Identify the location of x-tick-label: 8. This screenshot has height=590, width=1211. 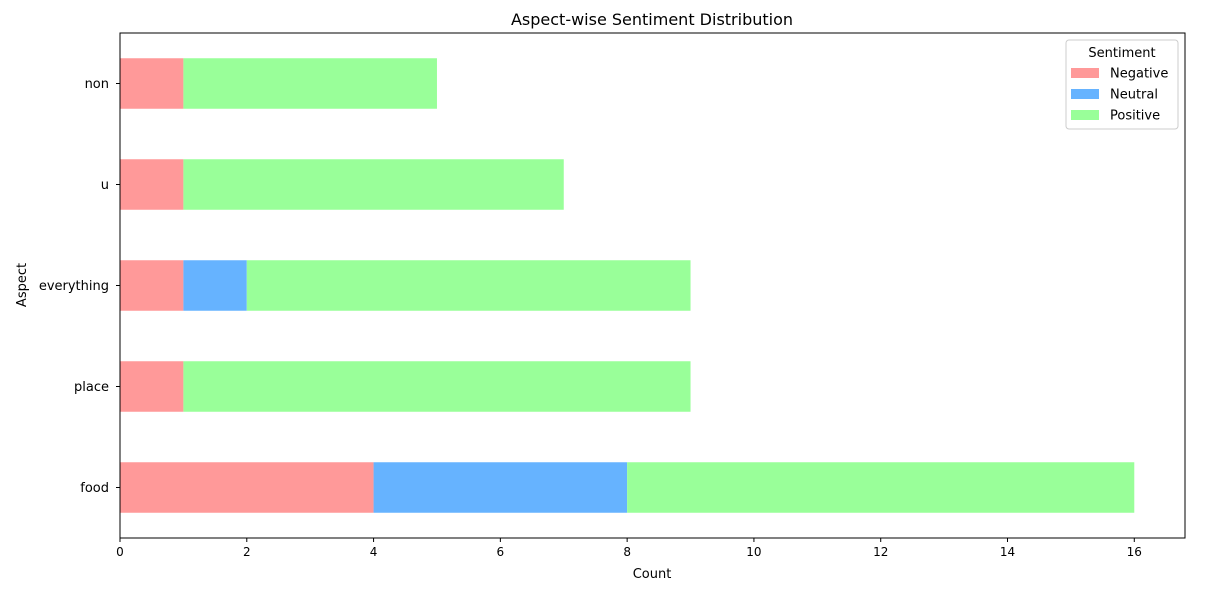
(627, 552).